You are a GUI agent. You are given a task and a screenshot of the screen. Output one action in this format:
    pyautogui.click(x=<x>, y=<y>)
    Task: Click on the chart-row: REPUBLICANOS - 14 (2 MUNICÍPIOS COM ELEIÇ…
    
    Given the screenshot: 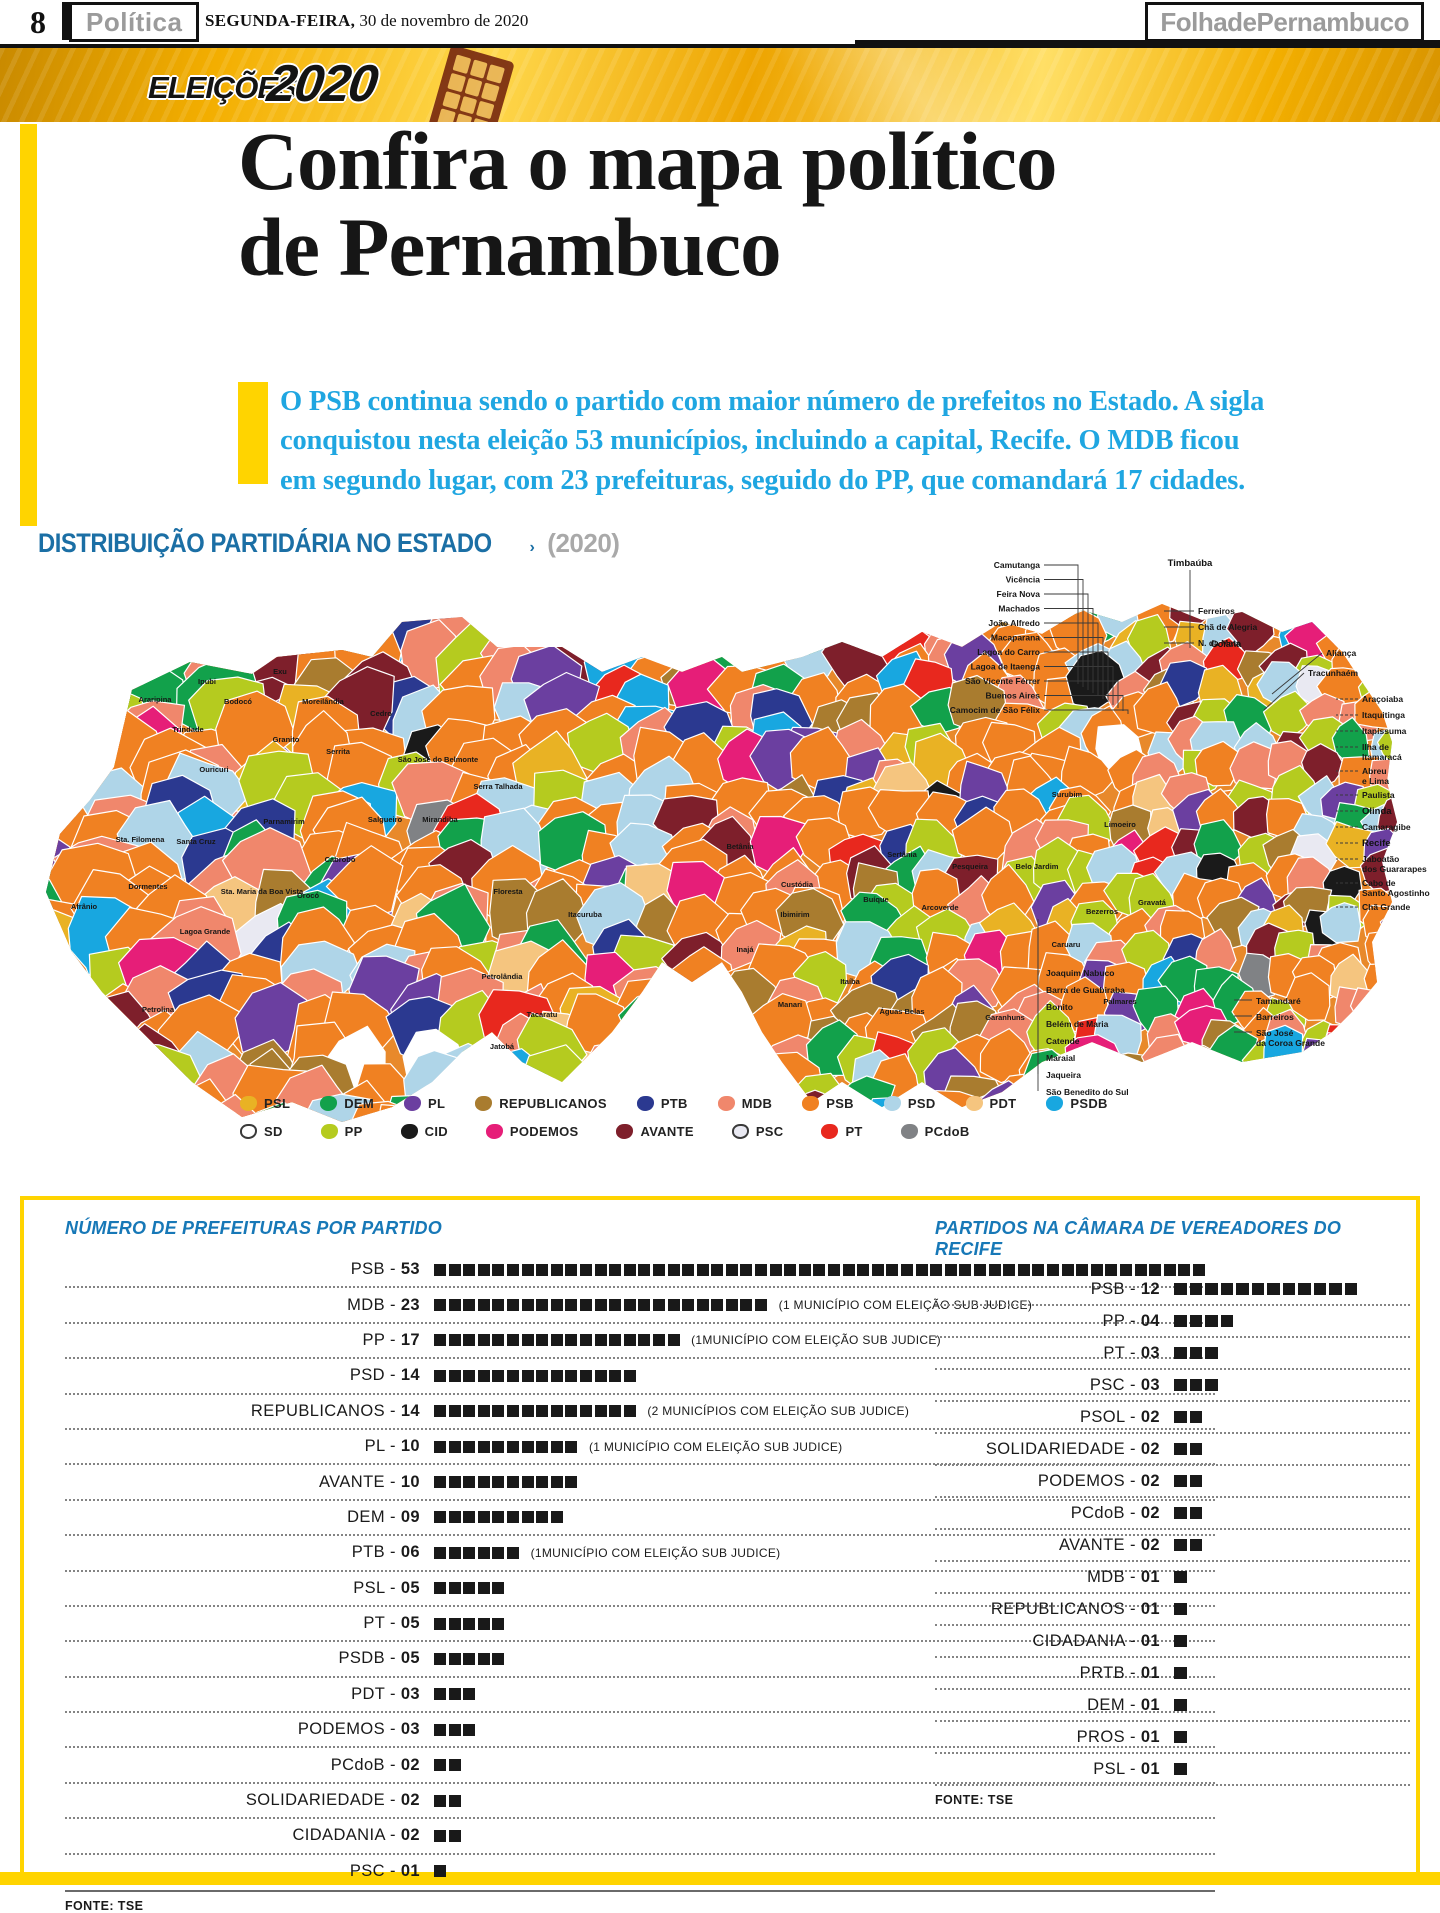 What is the action you would take?
    pyautogui.click(x=640, y=1412)
    